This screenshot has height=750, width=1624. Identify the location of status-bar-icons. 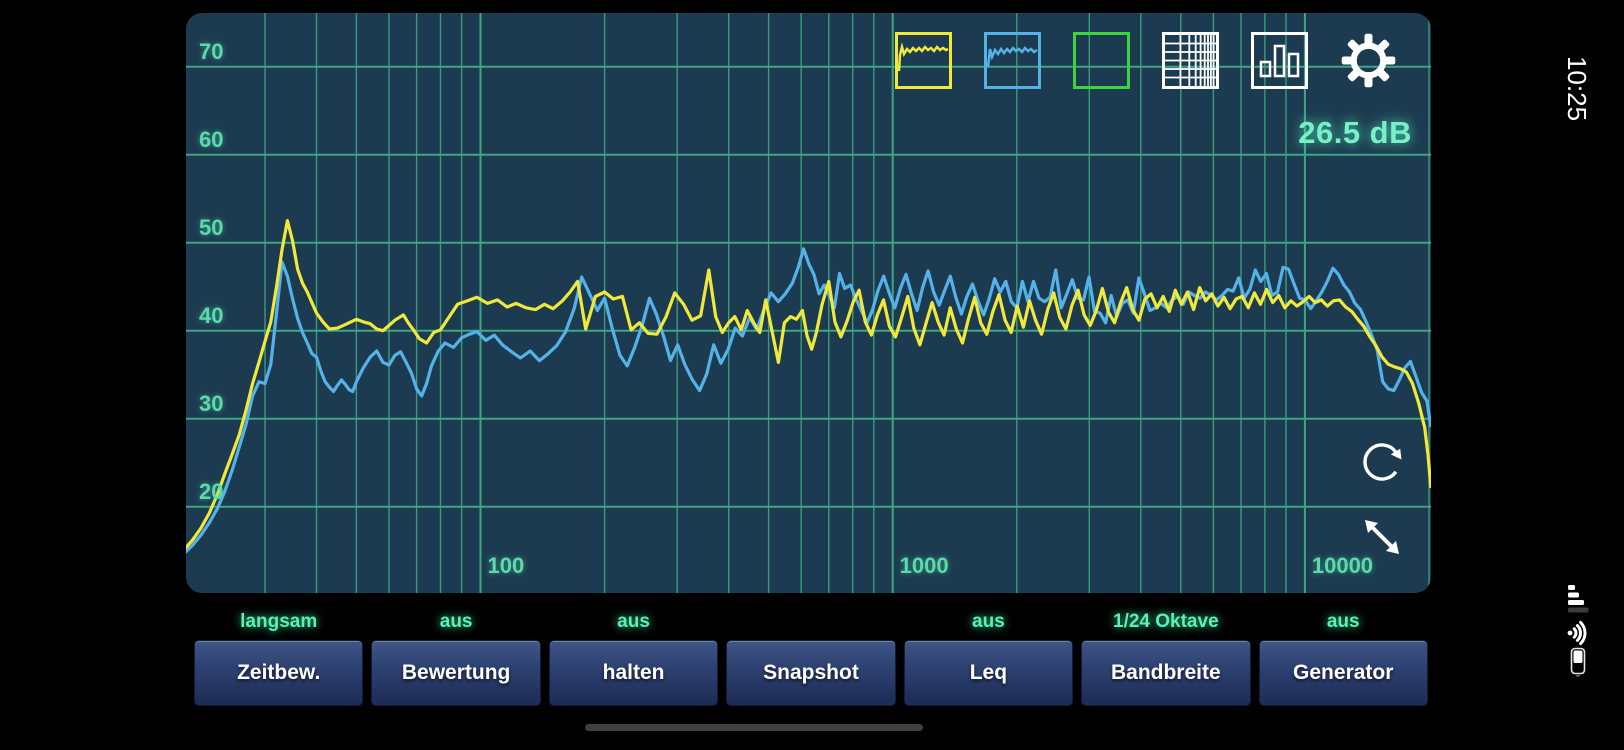
(1578, 631).